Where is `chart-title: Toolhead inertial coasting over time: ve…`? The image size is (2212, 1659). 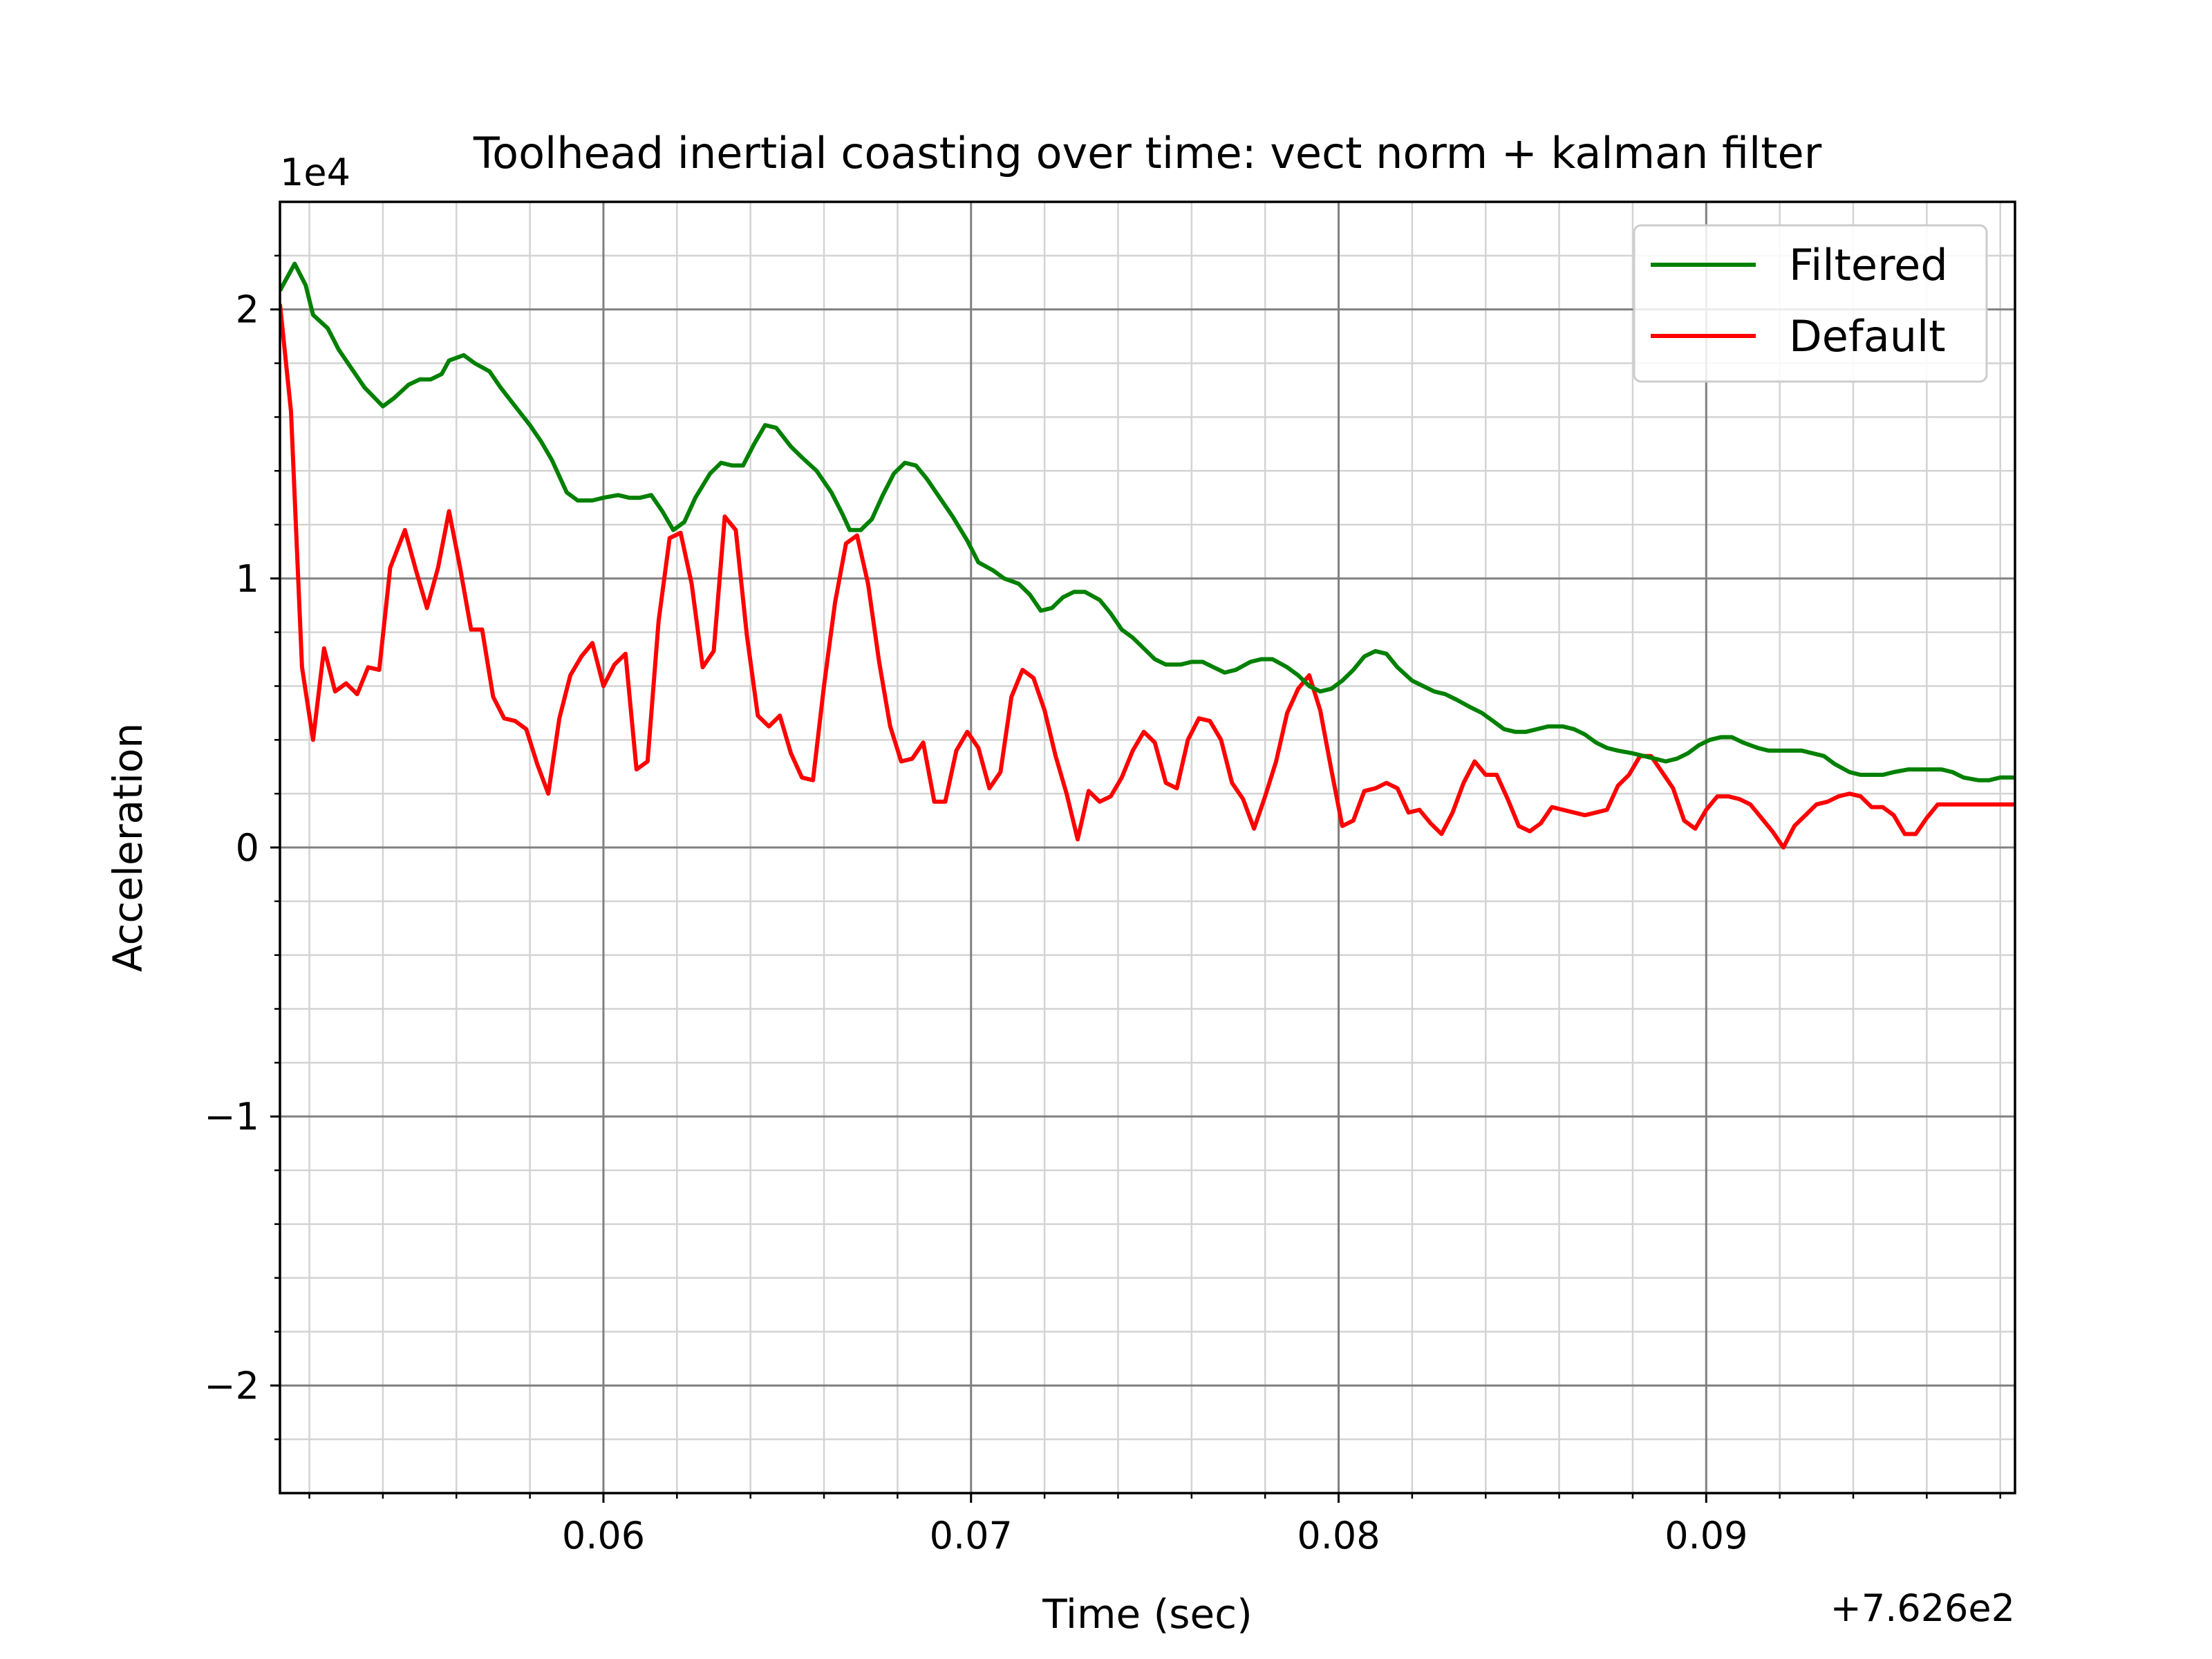 chart-title: Toolhead inertial coasting over time: ve… is located at coordinates (1147, 153).